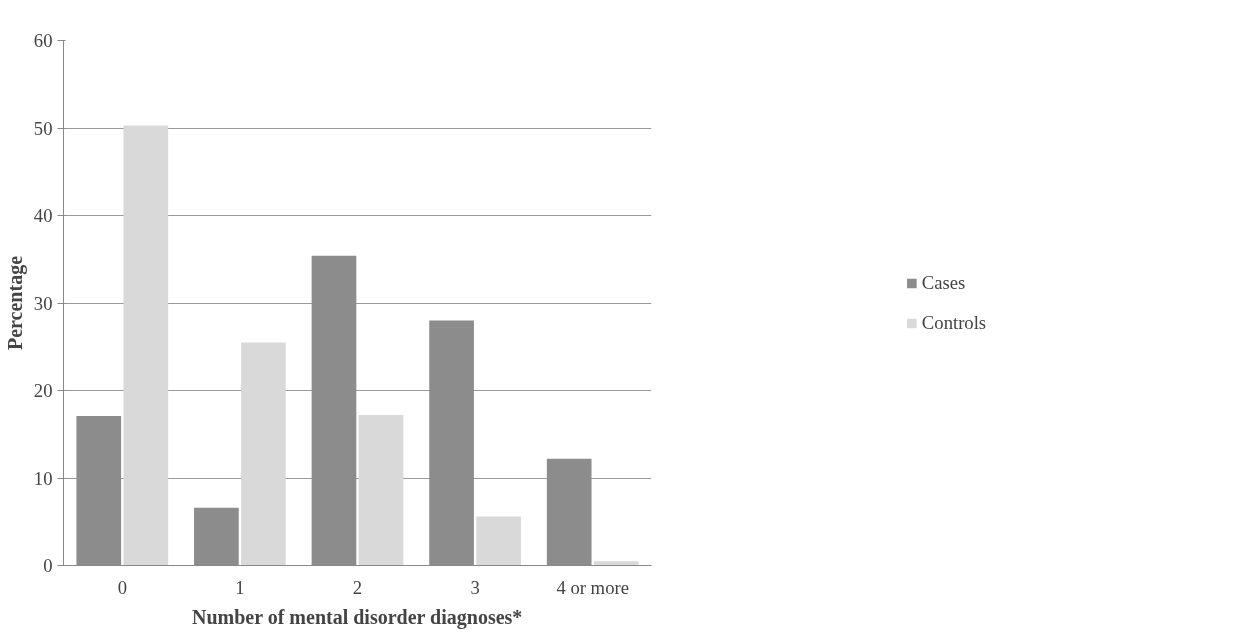 The height and width of the screenshot is (641, 1254). Describe the element at coordinates (357, 617) in the screenshot. I see `x-axis-title: Number of mental disorder diagnoses*` at that location.